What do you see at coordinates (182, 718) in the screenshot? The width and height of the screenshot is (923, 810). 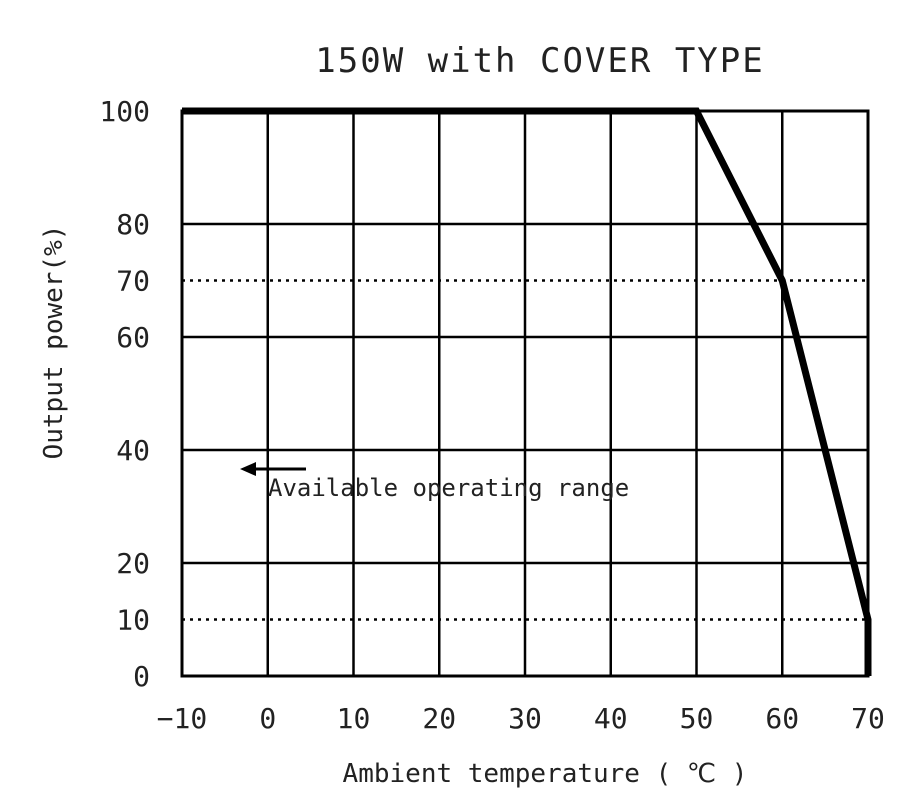 I see `x-tick-label: −10` at bounding box center [182, 718].